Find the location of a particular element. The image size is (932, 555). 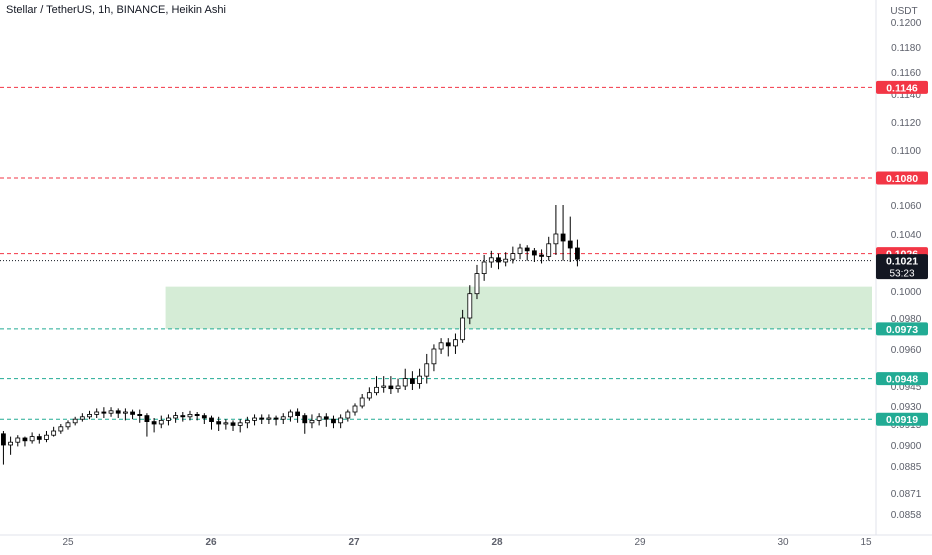

price-tick-label: 0.1040 is located at coordinates (906, 235).